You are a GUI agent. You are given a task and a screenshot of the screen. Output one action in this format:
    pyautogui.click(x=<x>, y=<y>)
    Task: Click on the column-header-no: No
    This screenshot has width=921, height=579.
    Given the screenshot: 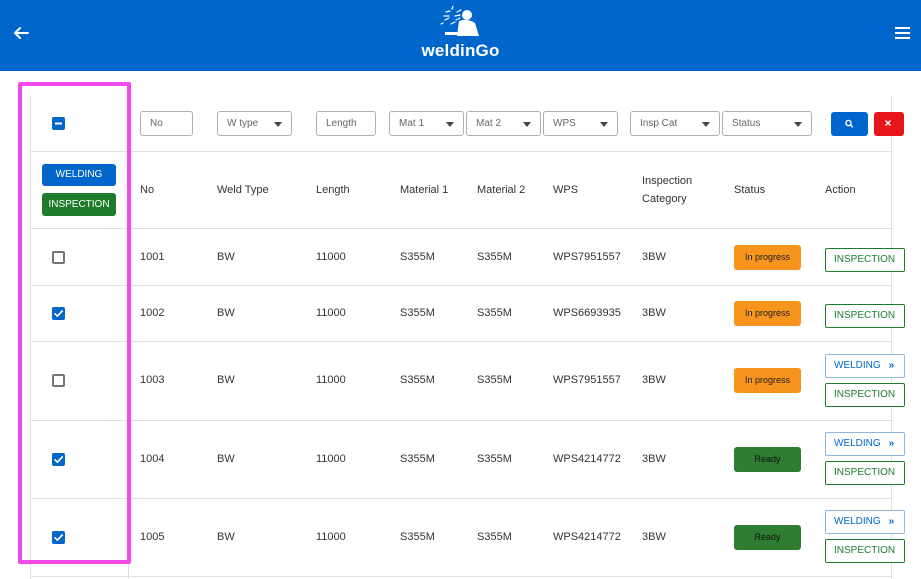 What is the action you would take?
    pyautogui.click(x=147, y=190)
    